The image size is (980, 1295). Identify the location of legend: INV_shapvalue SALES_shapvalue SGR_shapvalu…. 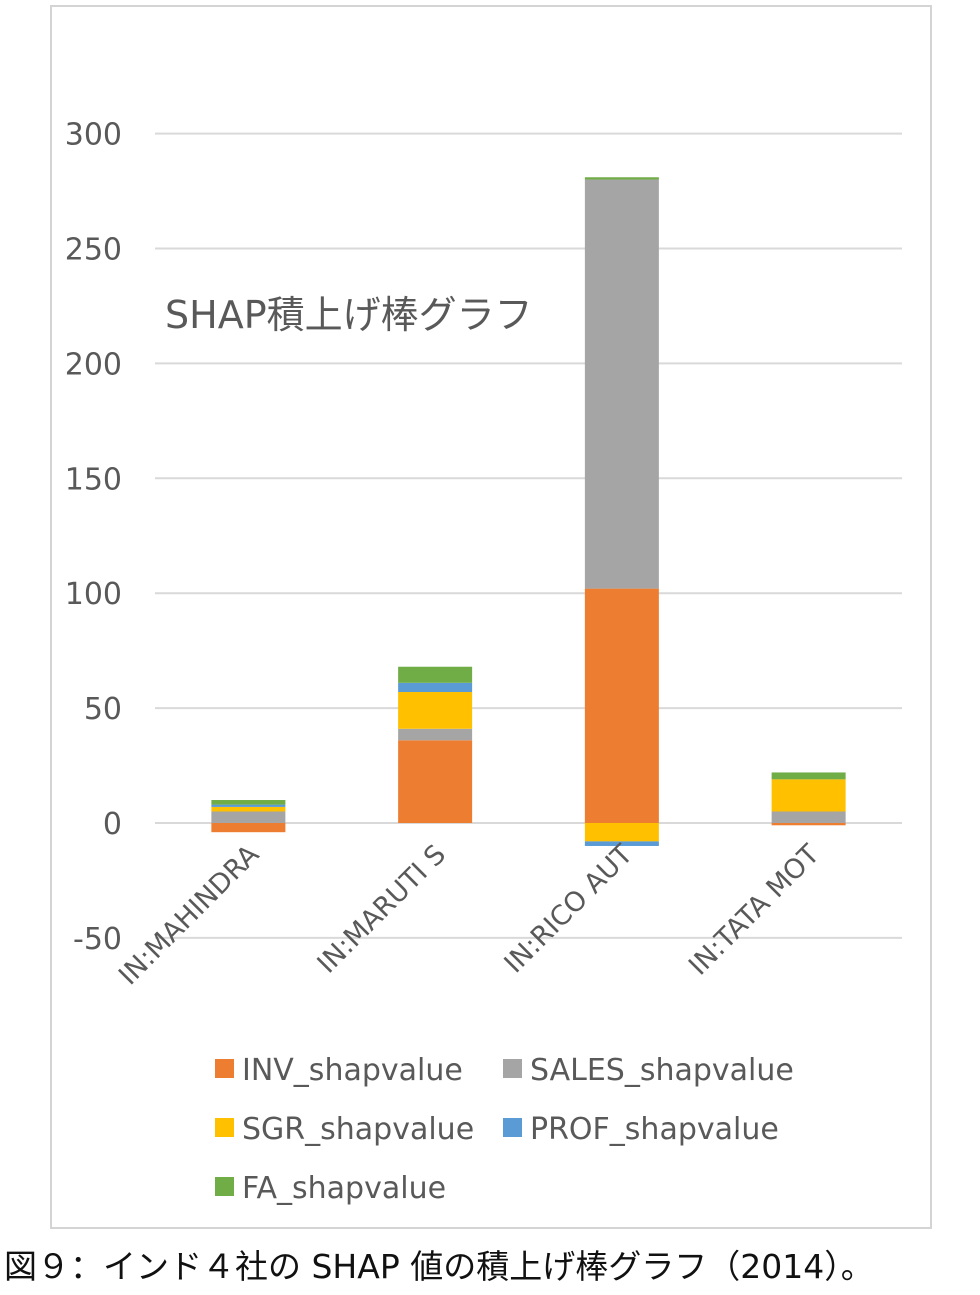
(504, 1129).